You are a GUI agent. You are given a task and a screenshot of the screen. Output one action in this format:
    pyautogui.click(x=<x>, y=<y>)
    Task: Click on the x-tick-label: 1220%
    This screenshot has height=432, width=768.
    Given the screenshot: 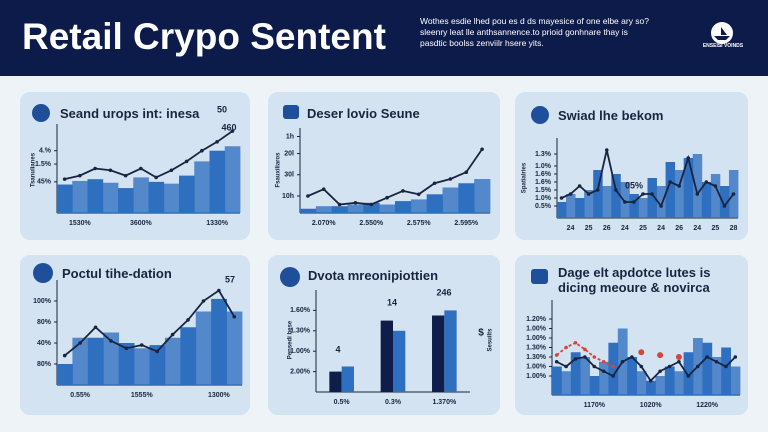 What is the action you would take?
    pyautogui.click(x=707, y=405)
    